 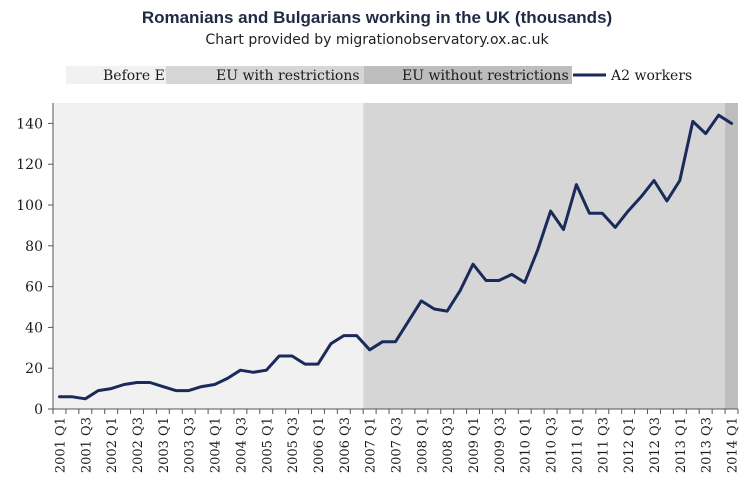 What do you see at coordinates (34, 247) in the screenshot?
I see `y-tick-label: 80` at bounding box center [34, 247].